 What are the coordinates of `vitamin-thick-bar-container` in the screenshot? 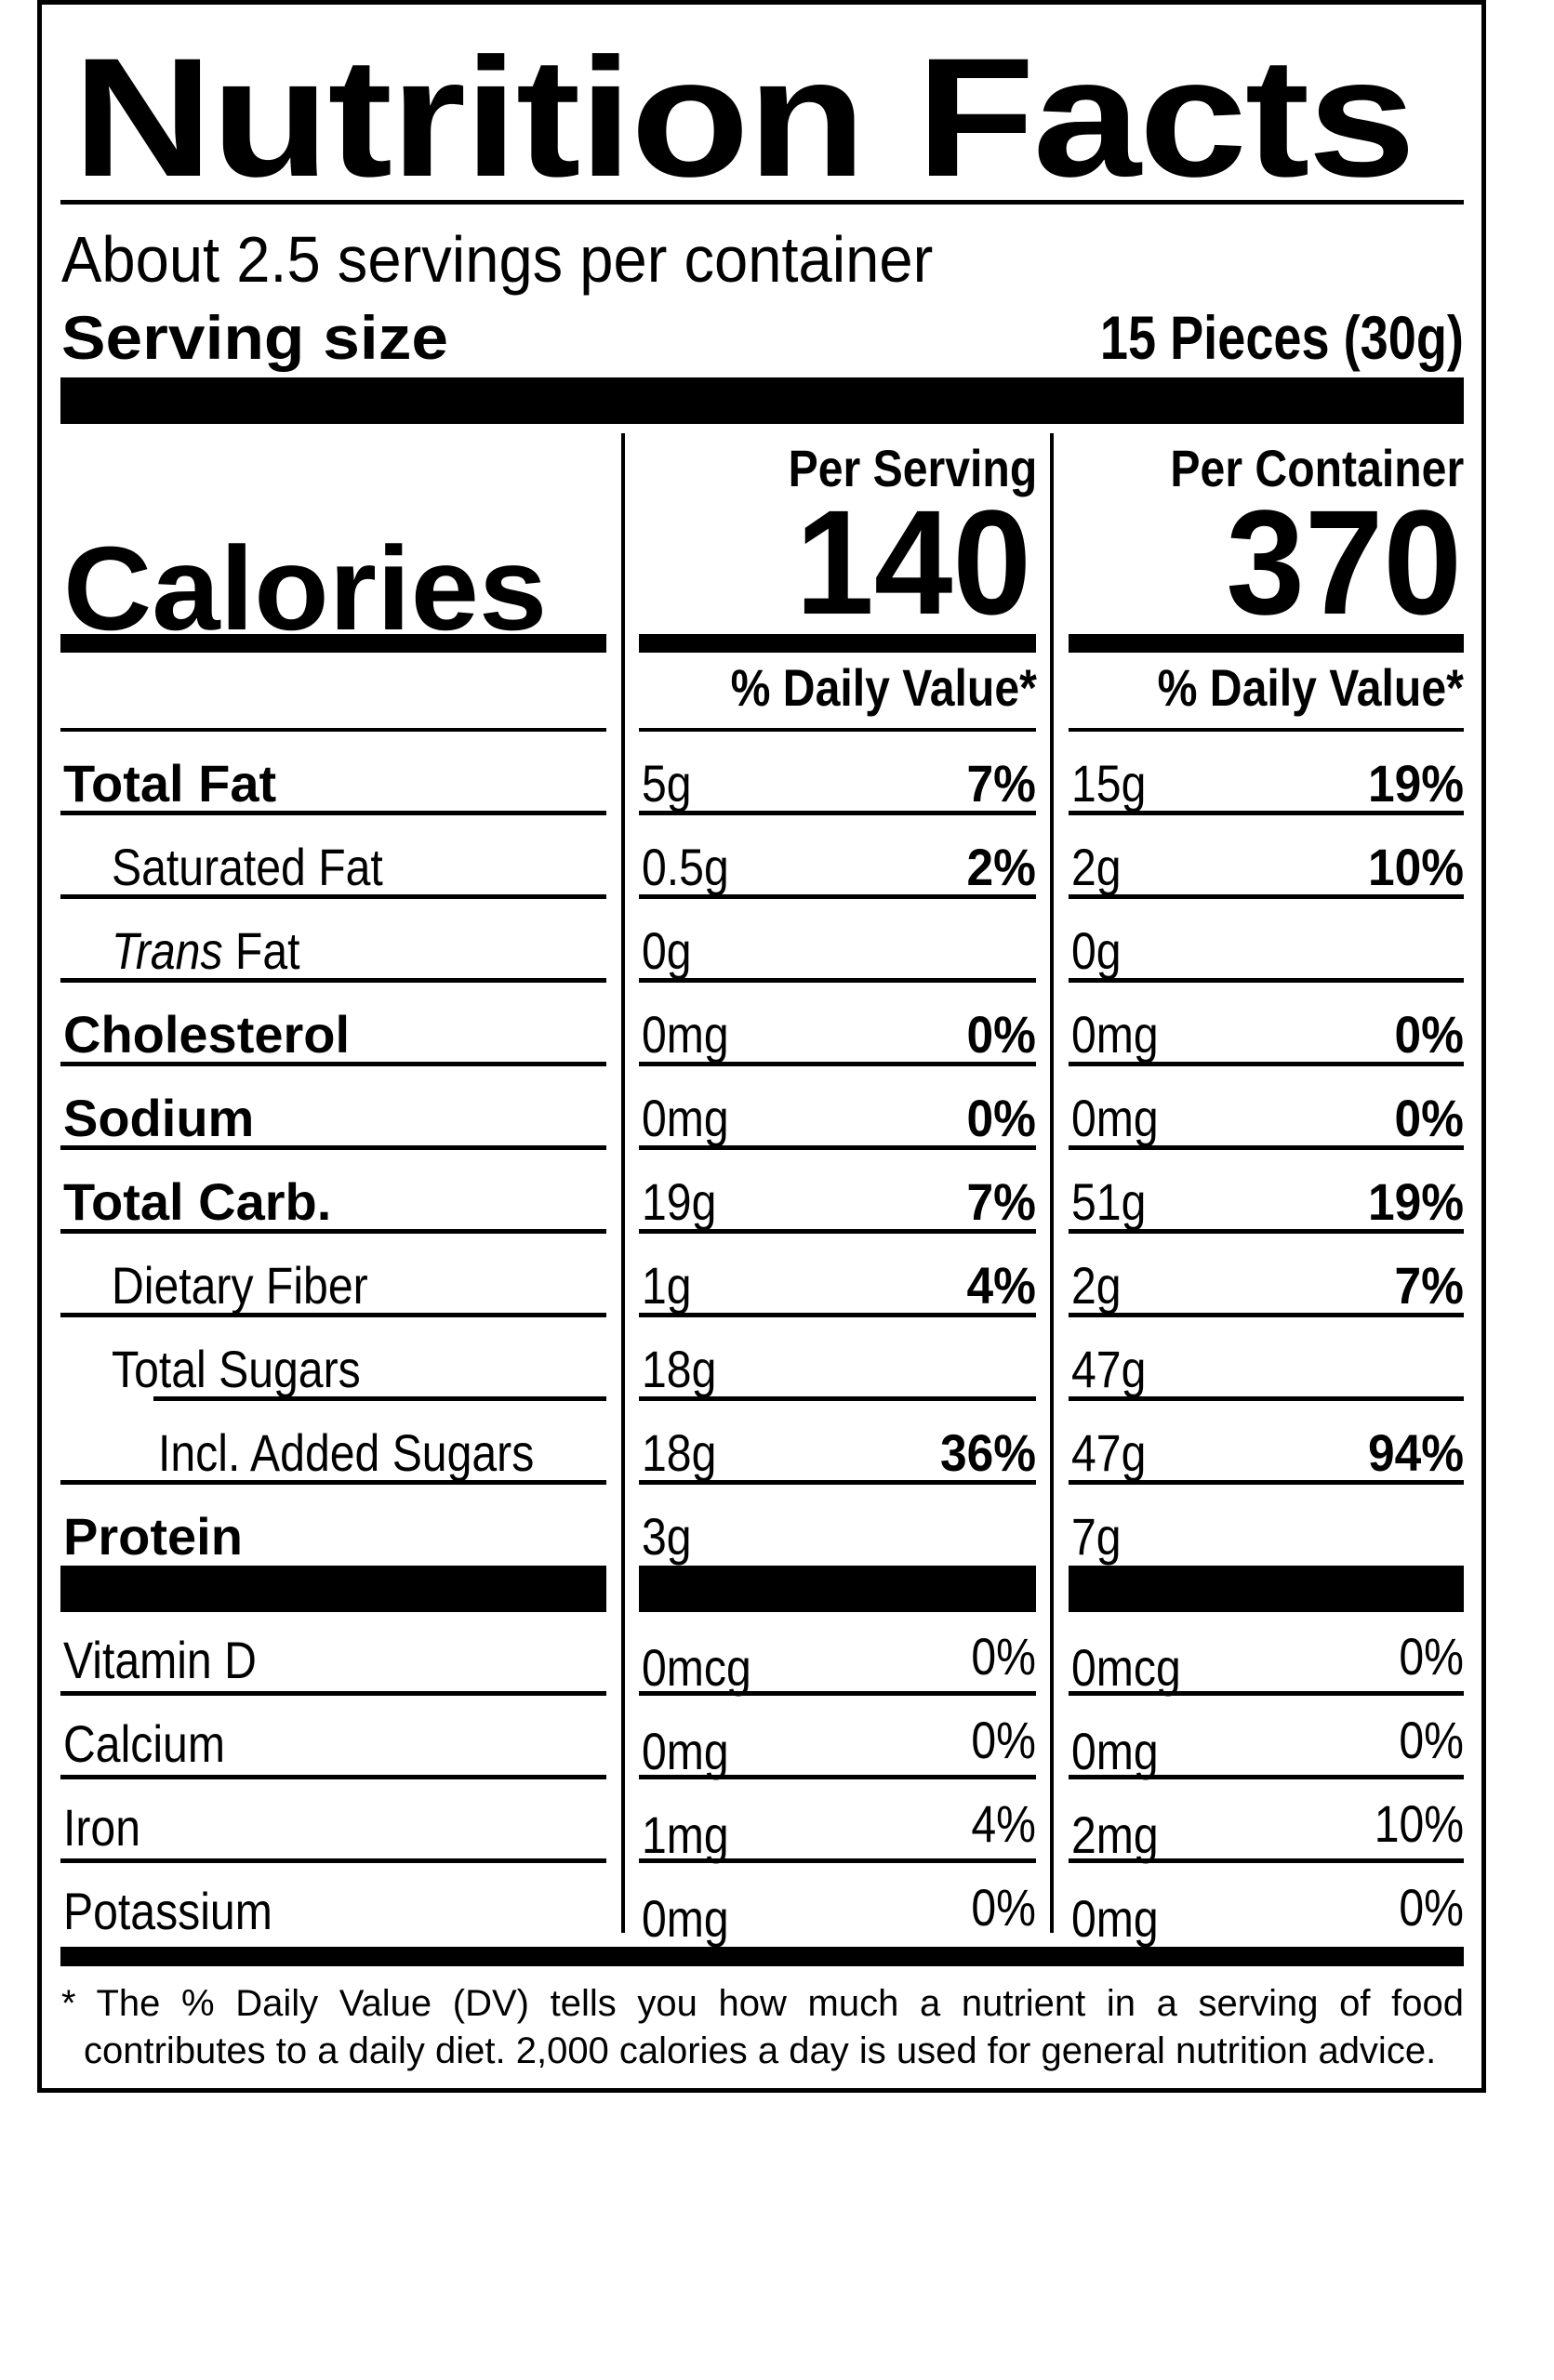 It's located at (1266, 1589).